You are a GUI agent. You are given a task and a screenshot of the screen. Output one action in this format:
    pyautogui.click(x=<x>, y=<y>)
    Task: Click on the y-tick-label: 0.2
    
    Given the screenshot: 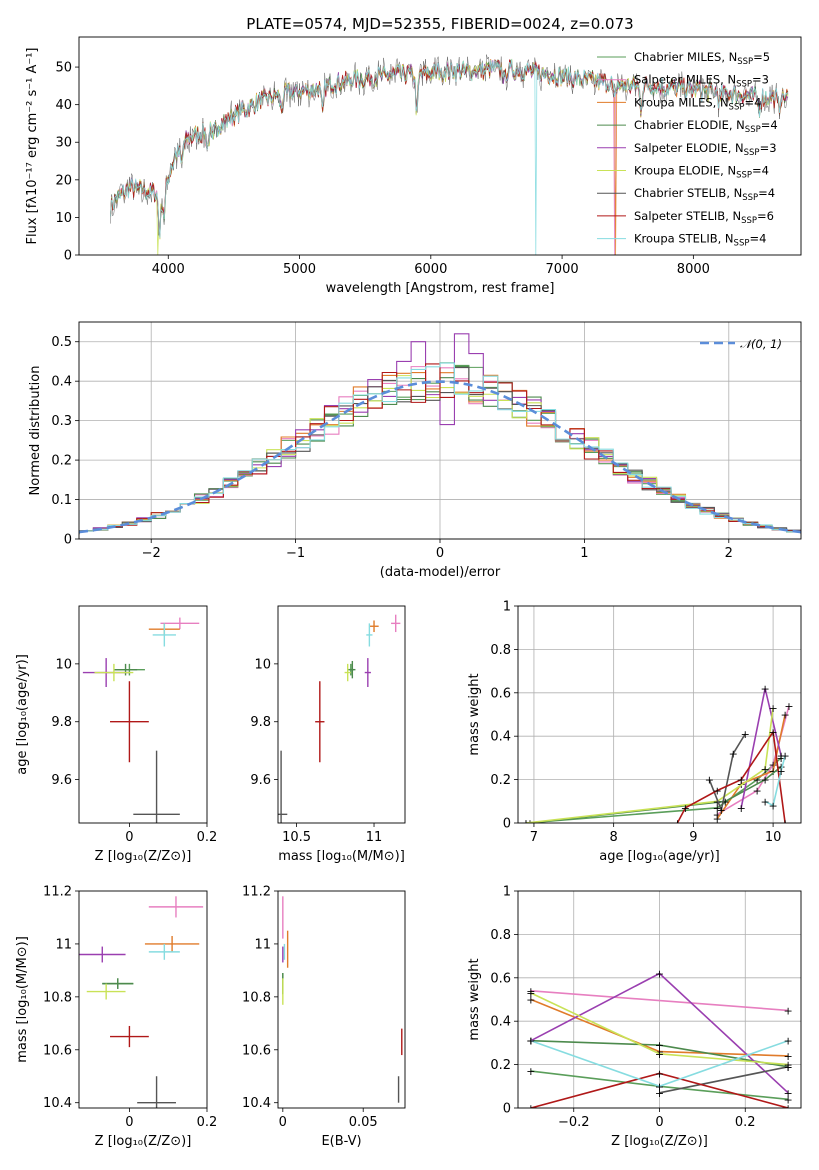 What is the action you would take?
    pyautogui.click(x=61, y=461)
    